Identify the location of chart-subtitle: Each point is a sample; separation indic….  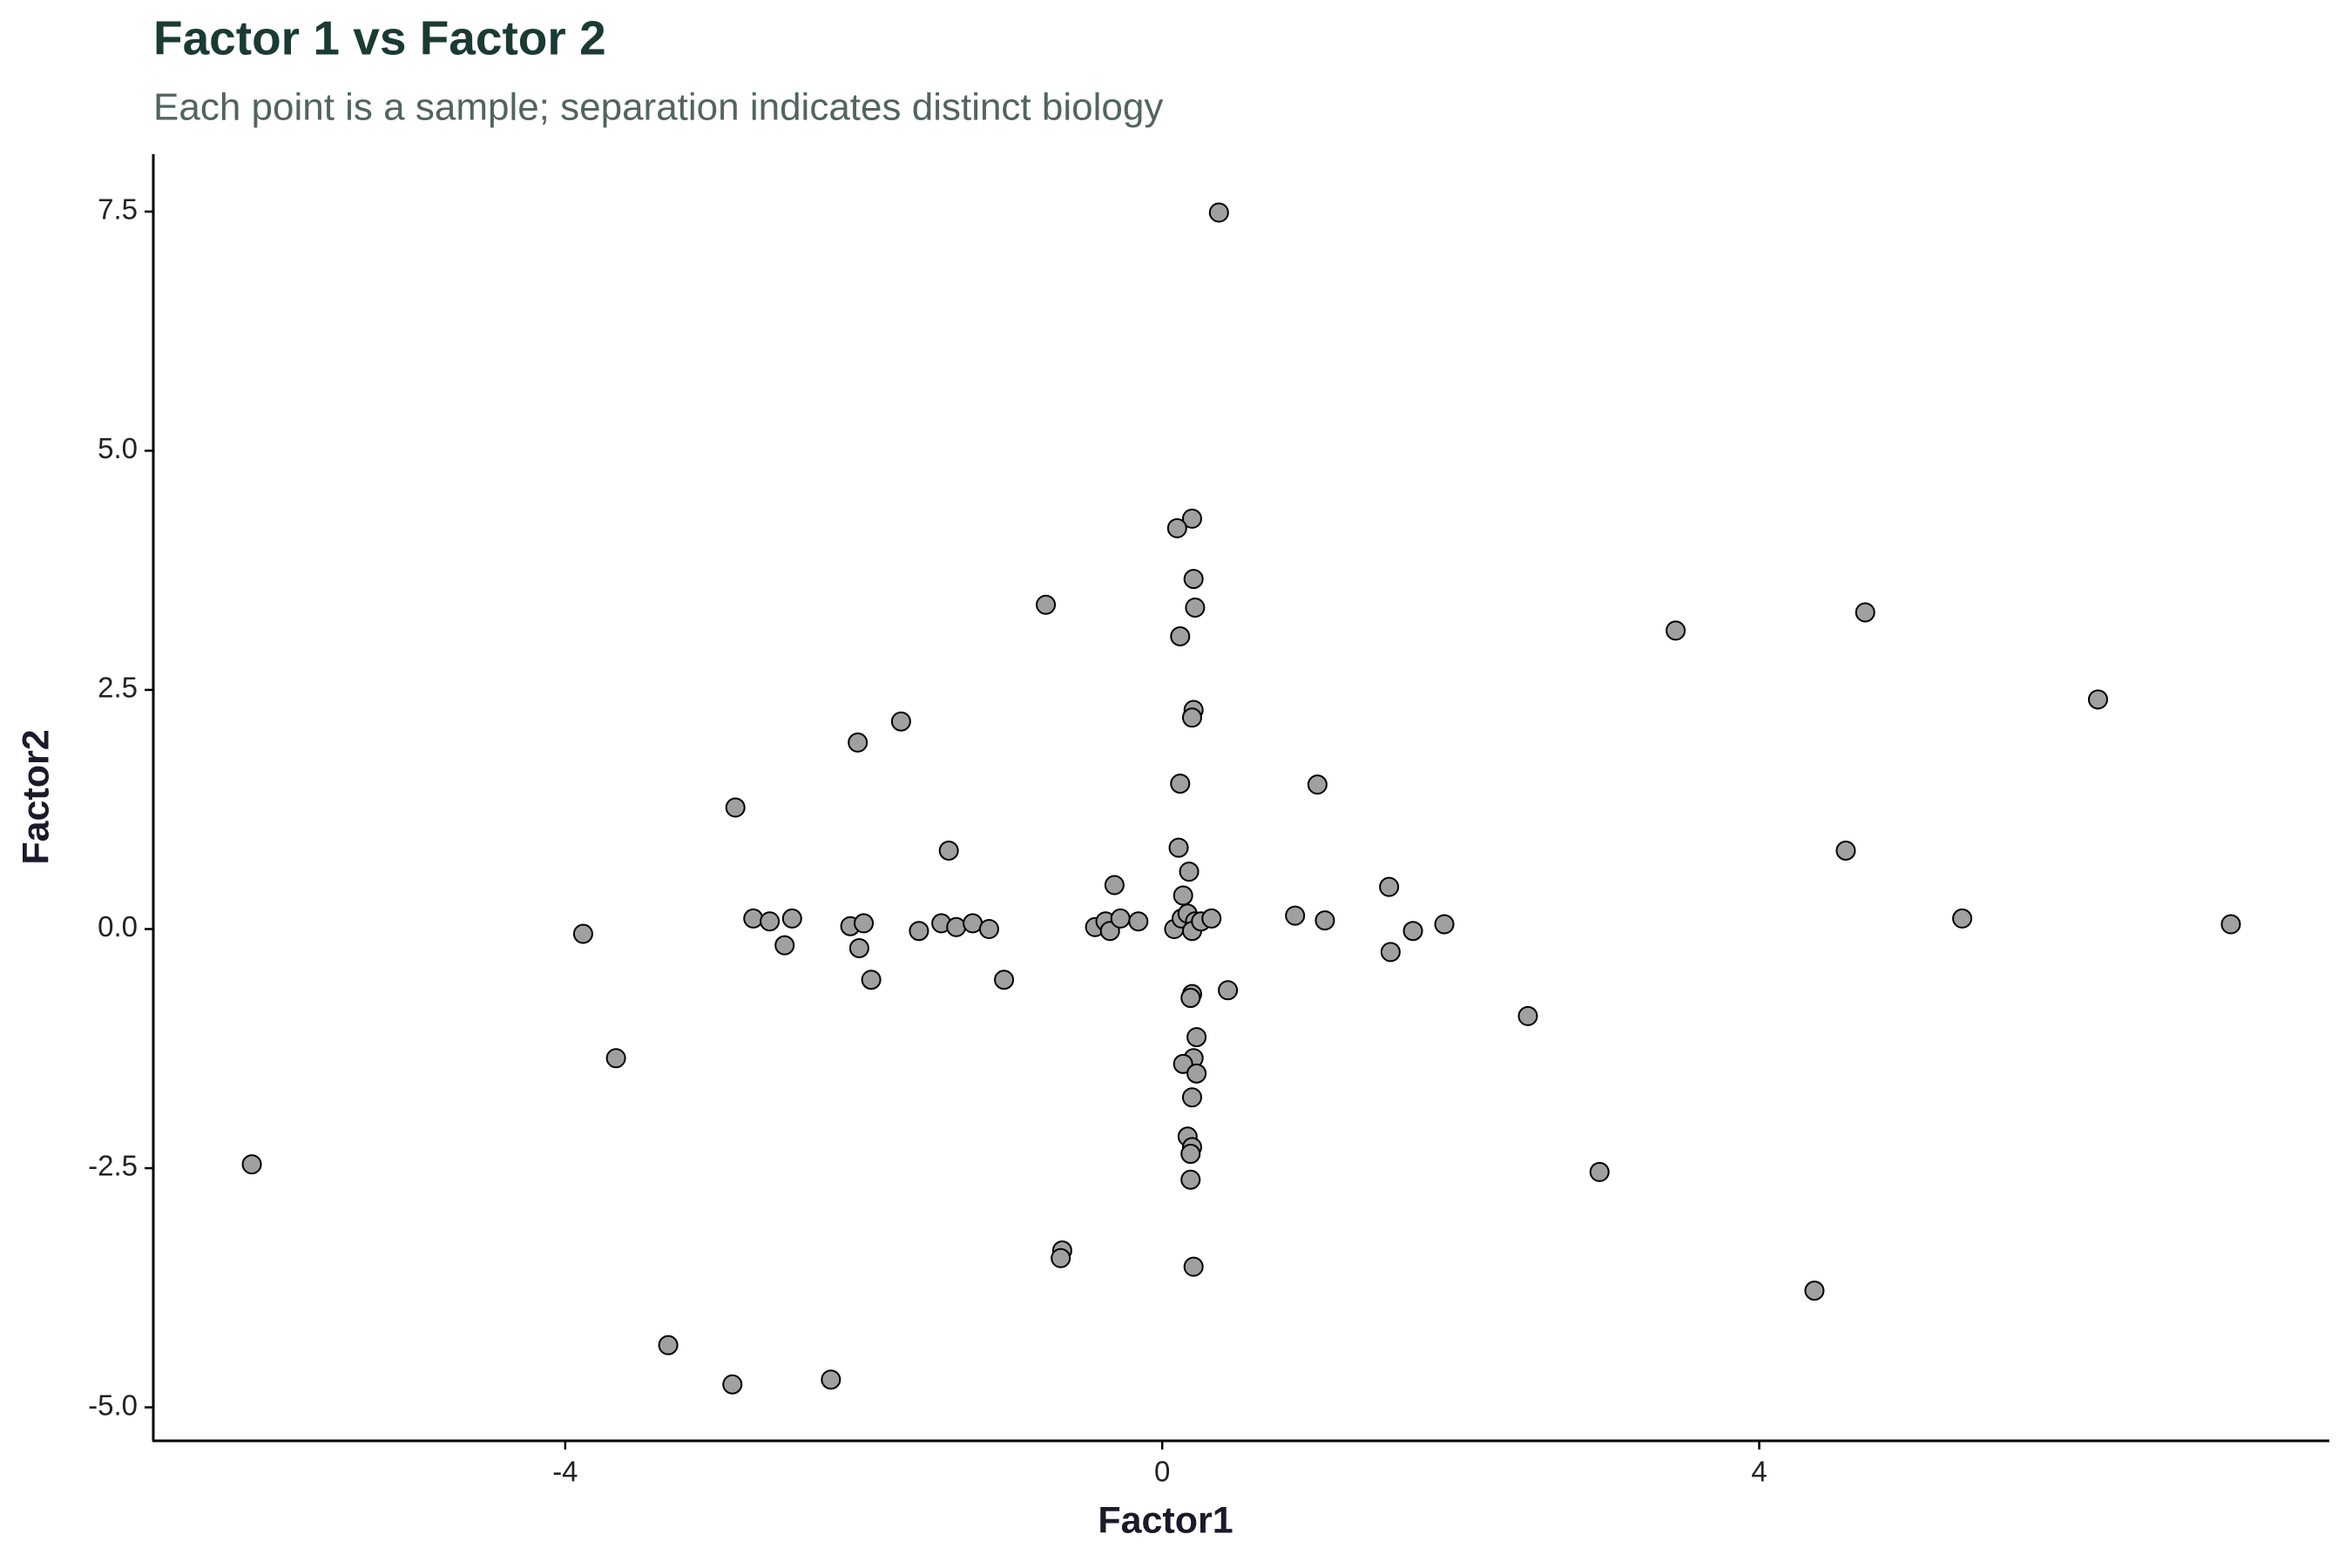
(658, 107).